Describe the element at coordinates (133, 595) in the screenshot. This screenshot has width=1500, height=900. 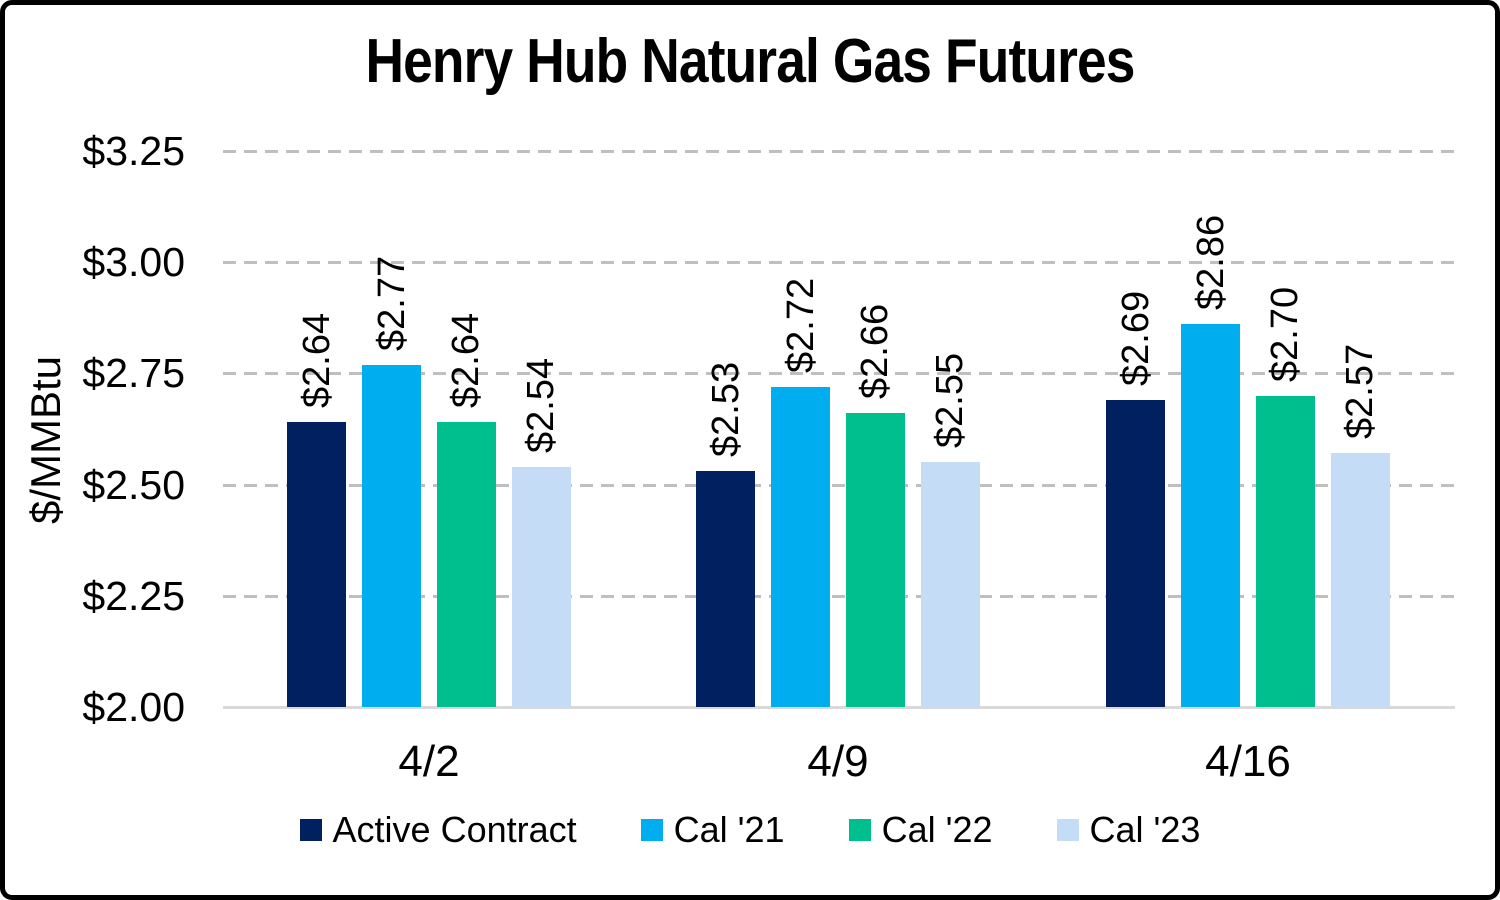
I see `y-tick-label: $2.25` at that location.